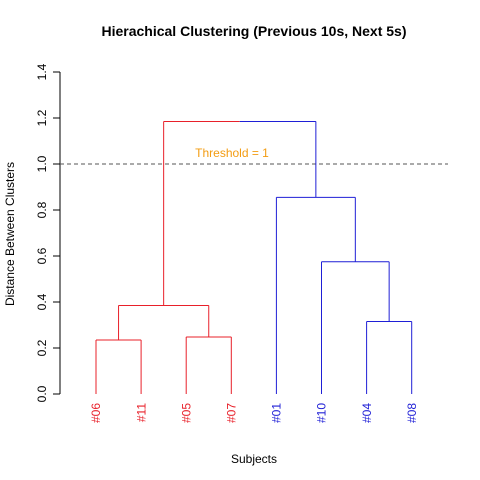 This screenshot has width=480, height=480. I want to click on y-tick-label: 0.8, so click(42, 209).